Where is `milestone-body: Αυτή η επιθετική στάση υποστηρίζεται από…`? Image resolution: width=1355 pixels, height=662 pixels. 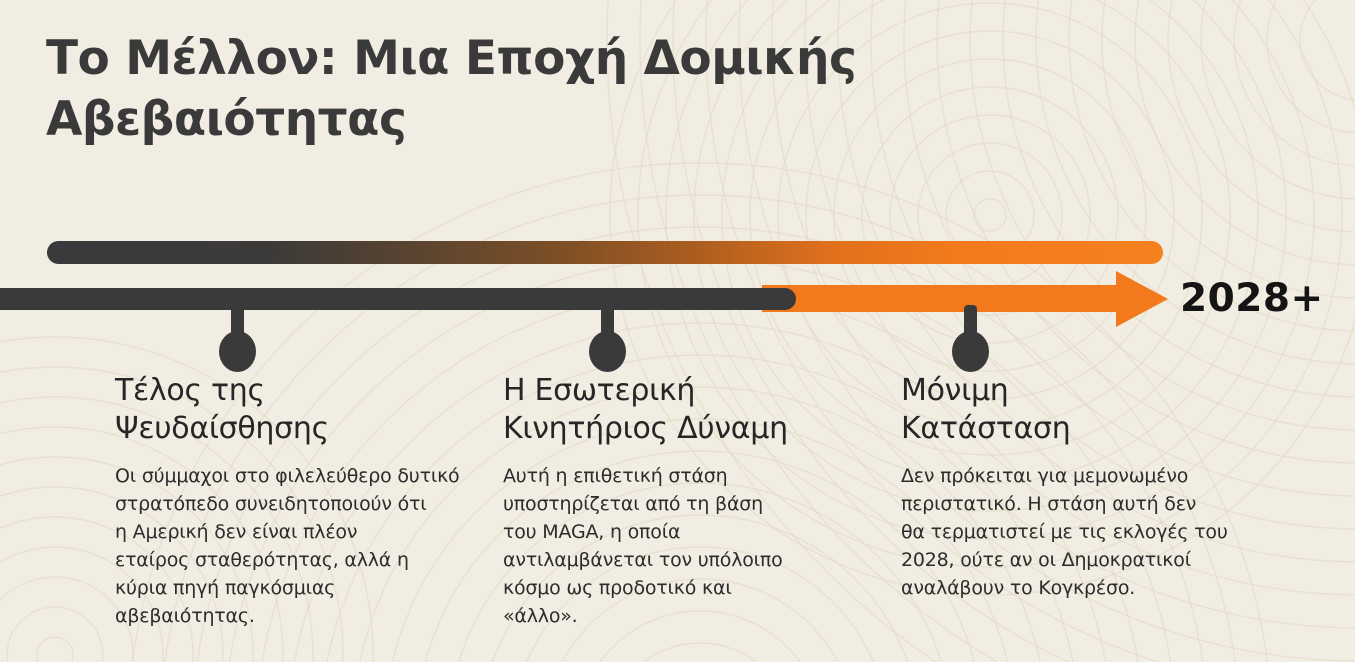
milestone-body: Αυτή η επιθετική στάση υποστηρίζεται από… is located at coordinates (643, 546).